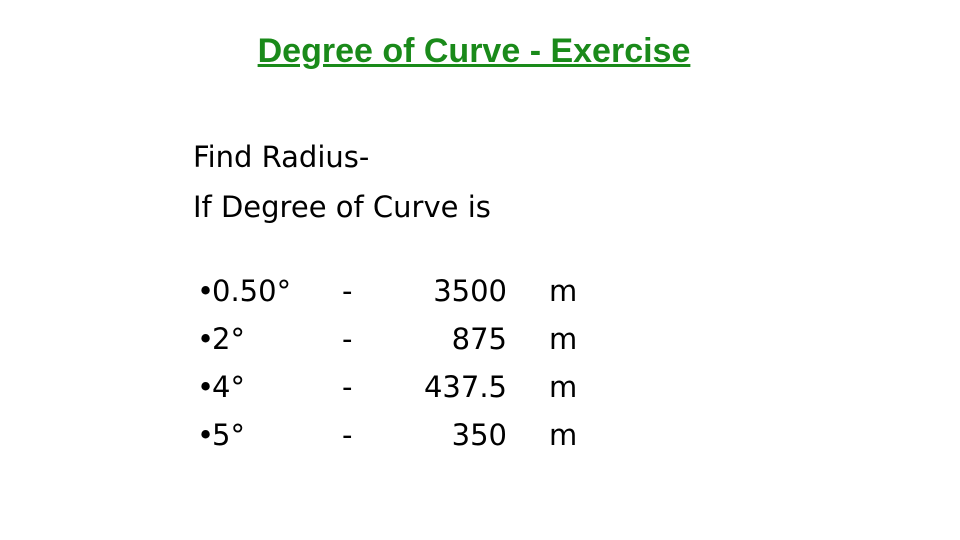 Image resolution: width=960 pixels, height=540 pixels. What do you see at coordinates (479, 435) in the screenshot?
I see `radius: 350` at bounding box center [479, 435].